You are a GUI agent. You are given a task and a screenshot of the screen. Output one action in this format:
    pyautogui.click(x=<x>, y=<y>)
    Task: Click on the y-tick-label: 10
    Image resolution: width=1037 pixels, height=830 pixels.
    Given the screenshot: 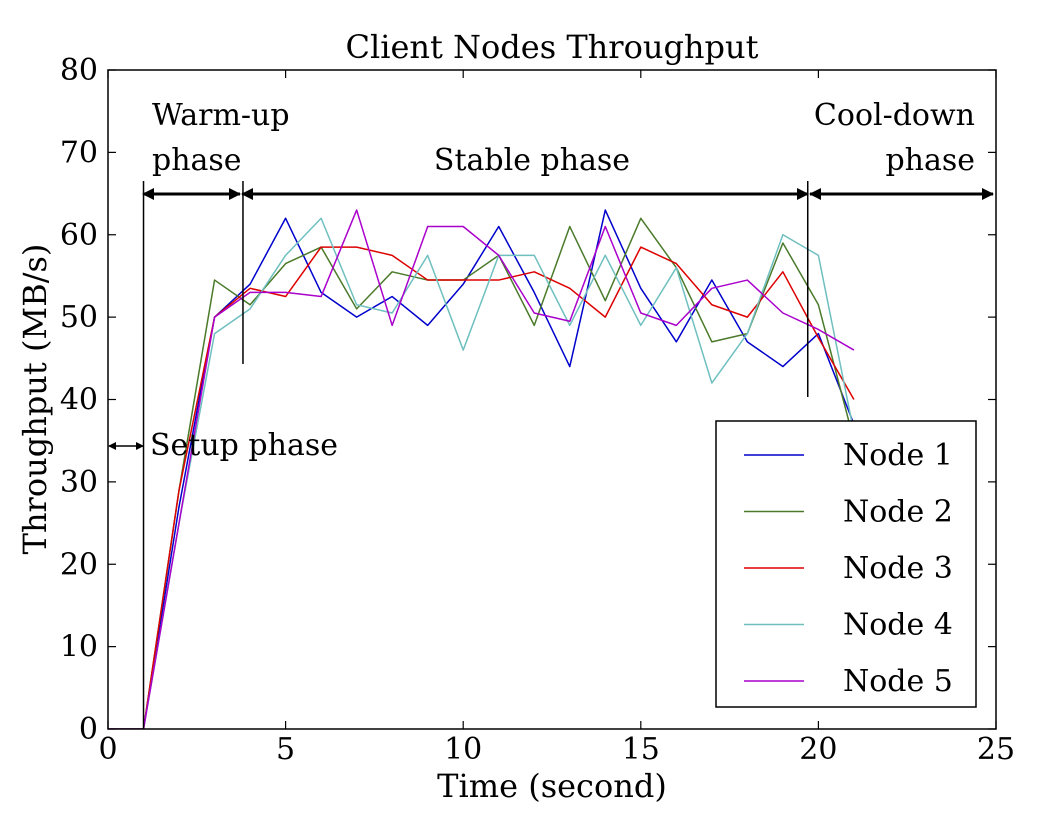 What is the action you would take?
    pyautogui.click(x=79, y=647)
    